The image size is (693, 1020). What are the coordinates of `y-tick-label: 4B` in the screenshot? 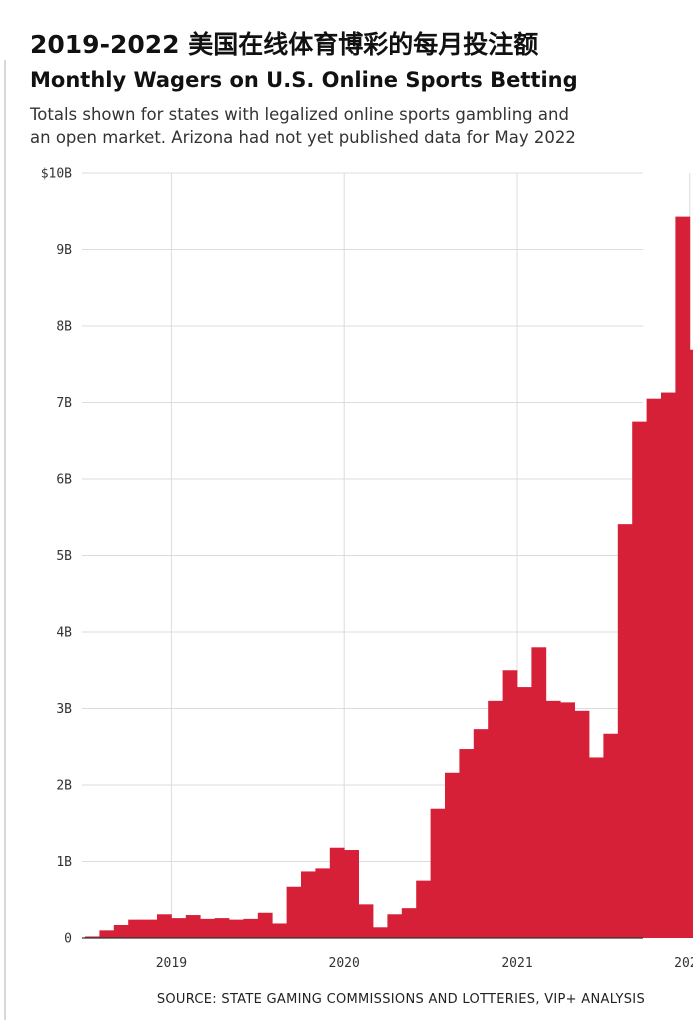 It's located at (64, 633).